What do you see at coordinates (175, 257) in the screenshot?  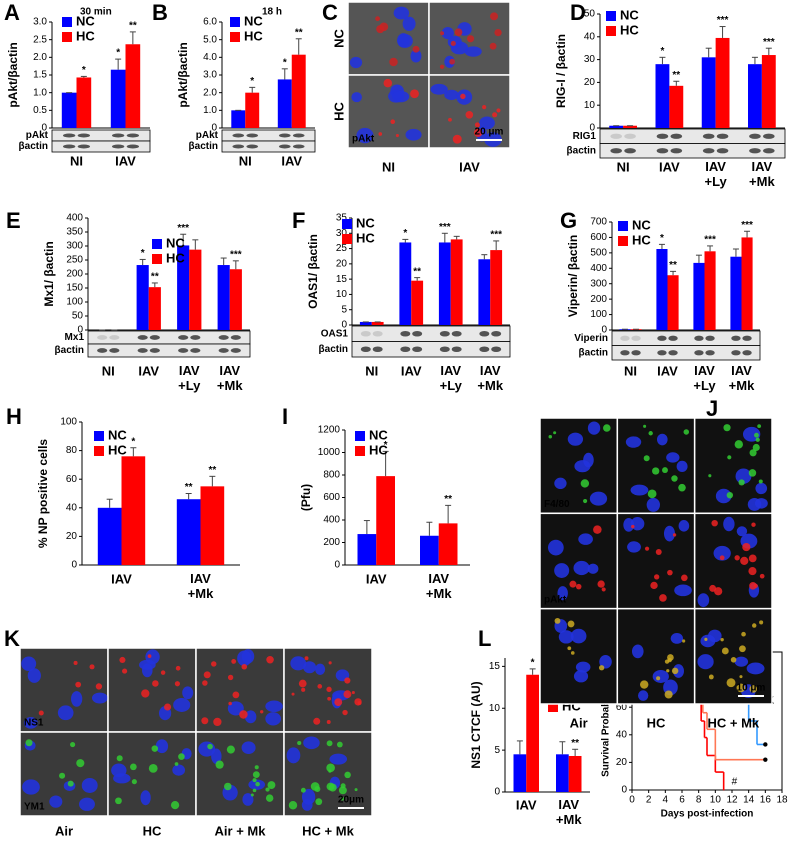 I see `legend-label: HC` at bounding box center [175, 257].